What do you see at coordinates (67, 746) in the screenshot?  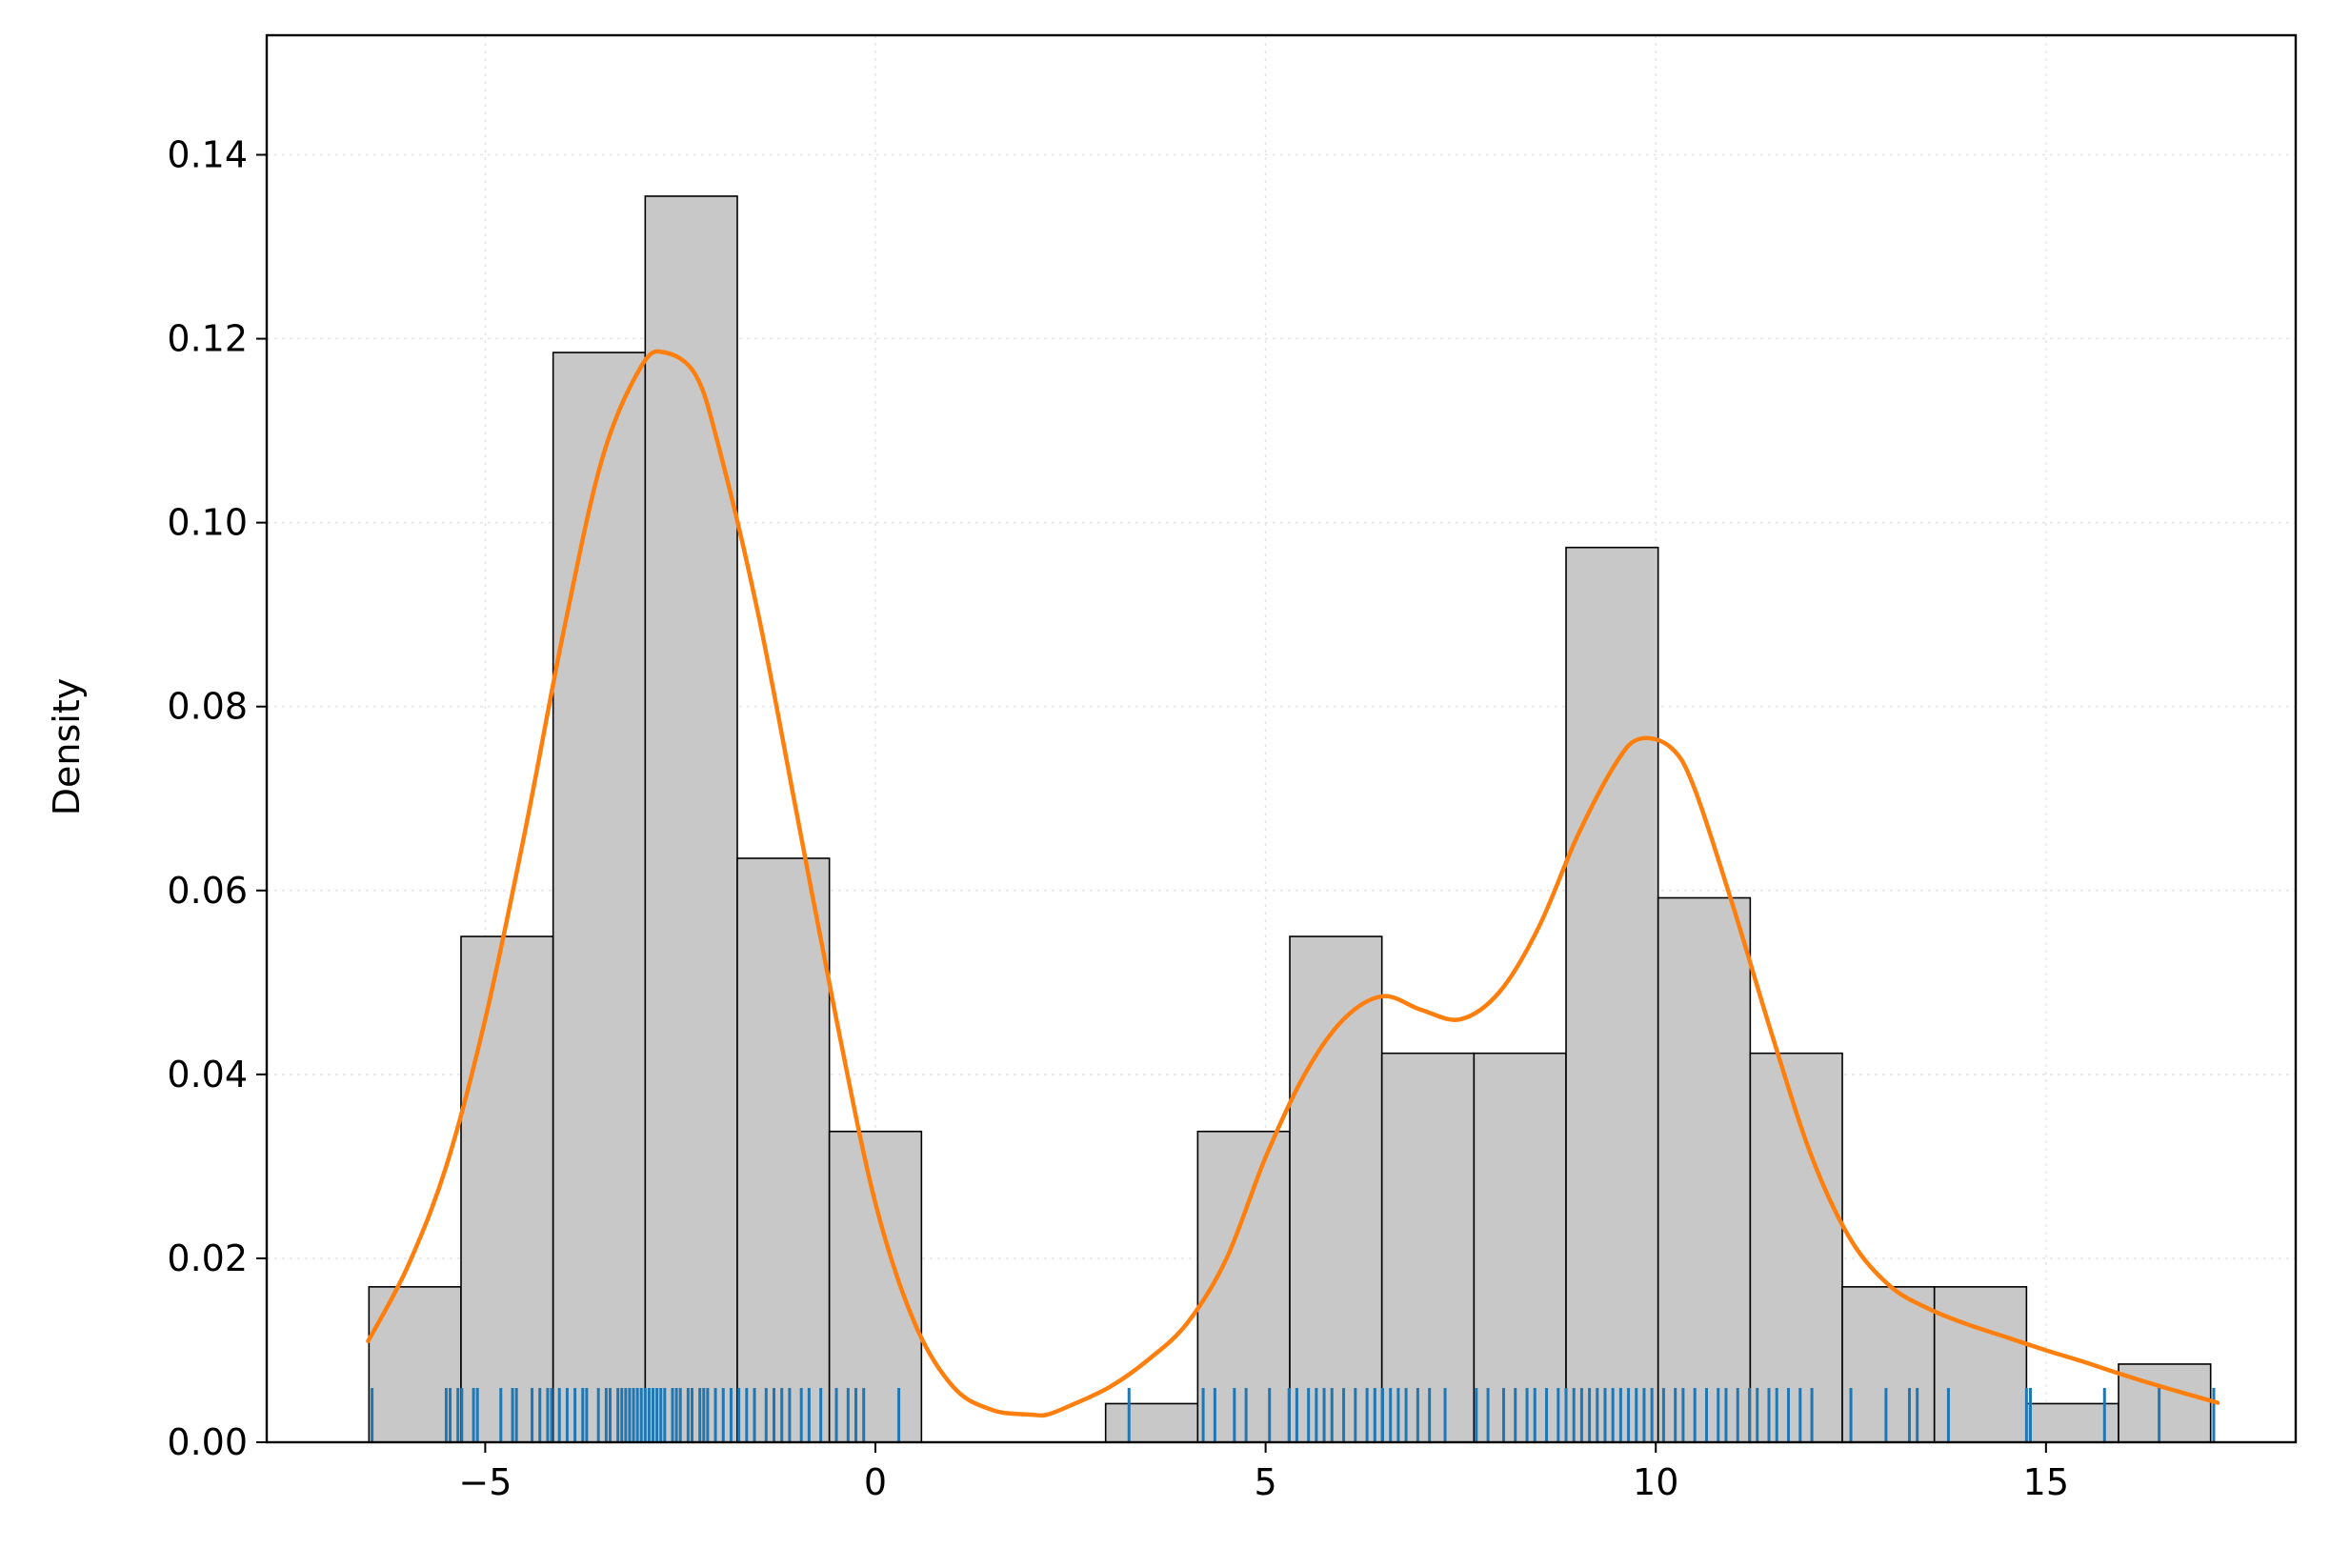 I see `y-axis-label: Density` at bounding box center [67, 746].